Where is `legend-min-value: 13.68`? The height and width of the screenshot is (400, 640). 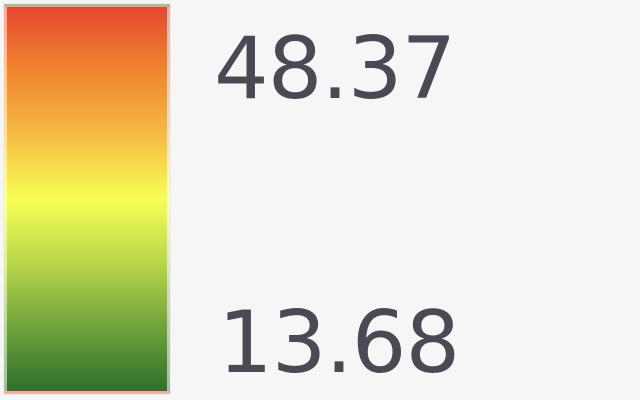
legend-min-value: 13.68 is located at coordinates (339, 343).